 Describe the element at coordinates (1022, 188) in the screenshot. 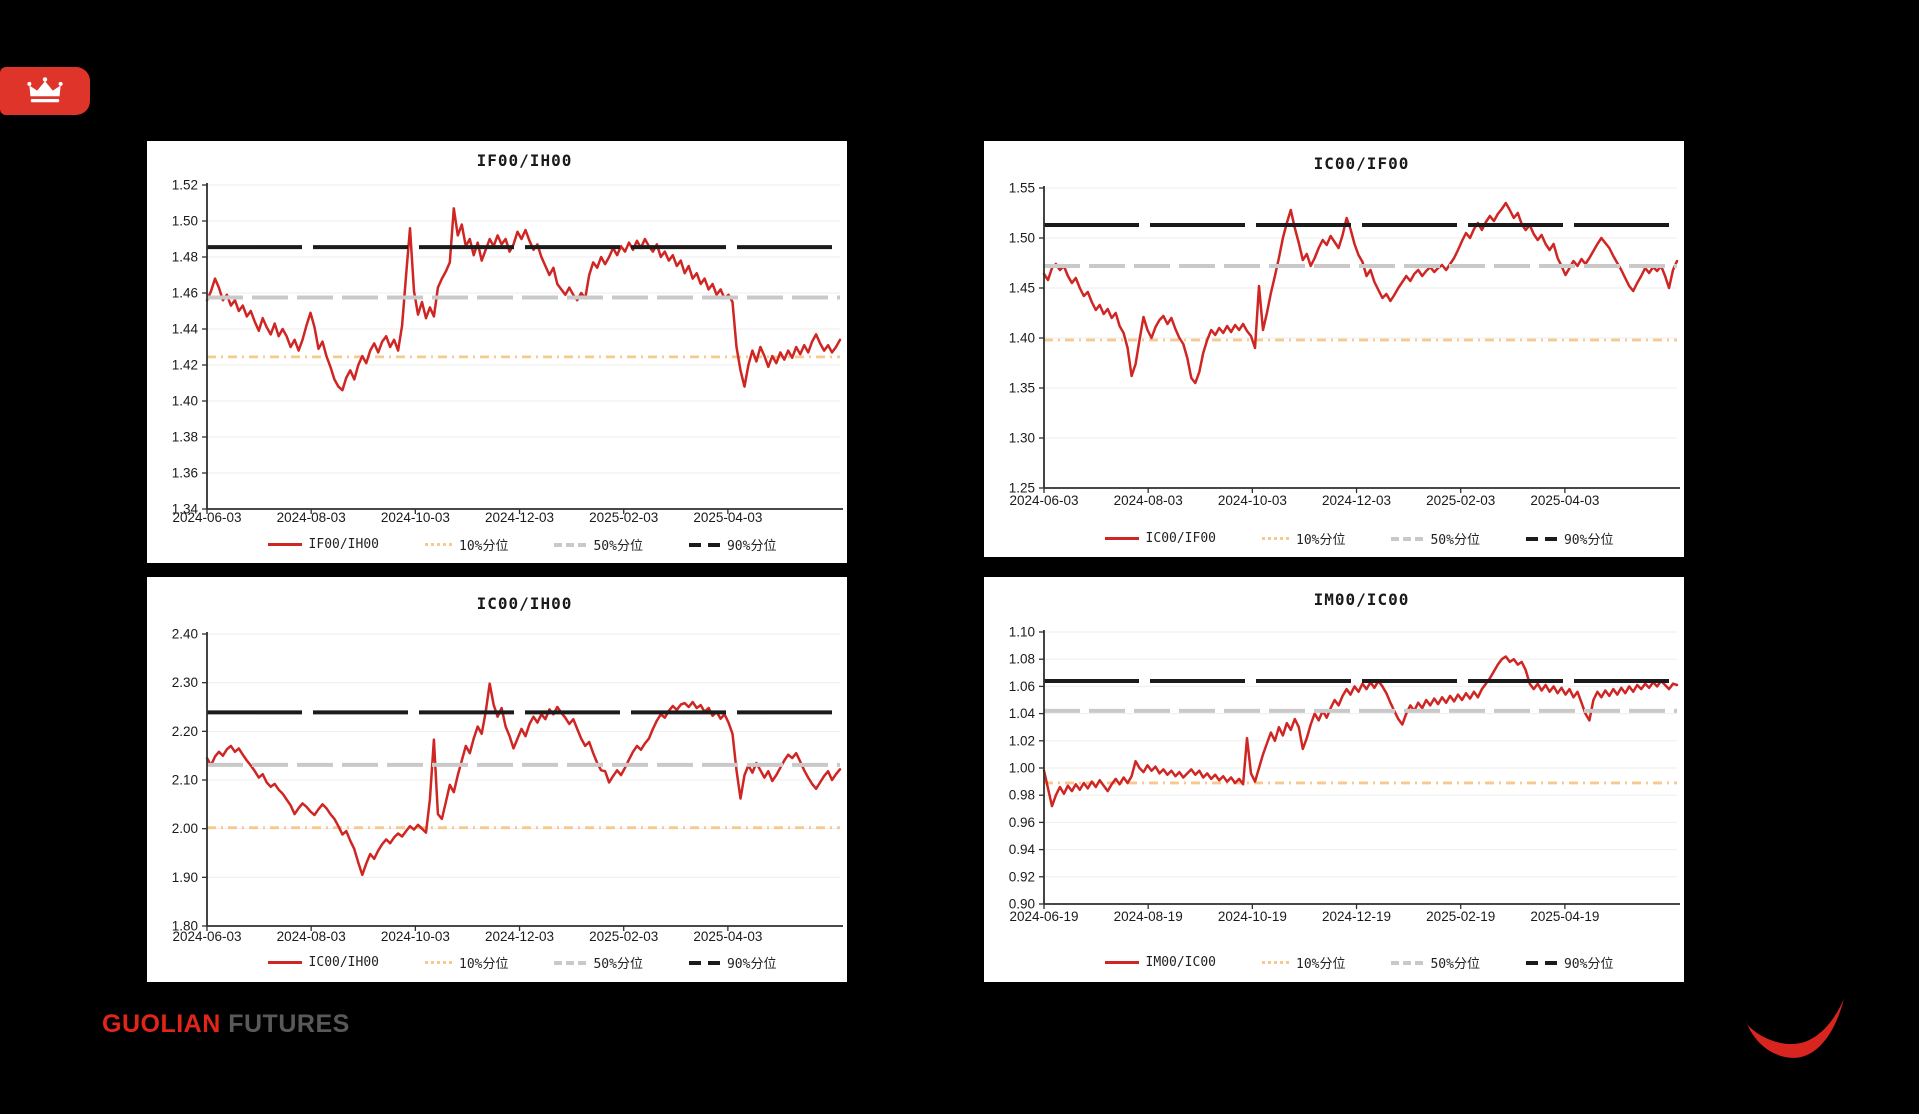

I see `y-tick-label: 1.55` at that location.